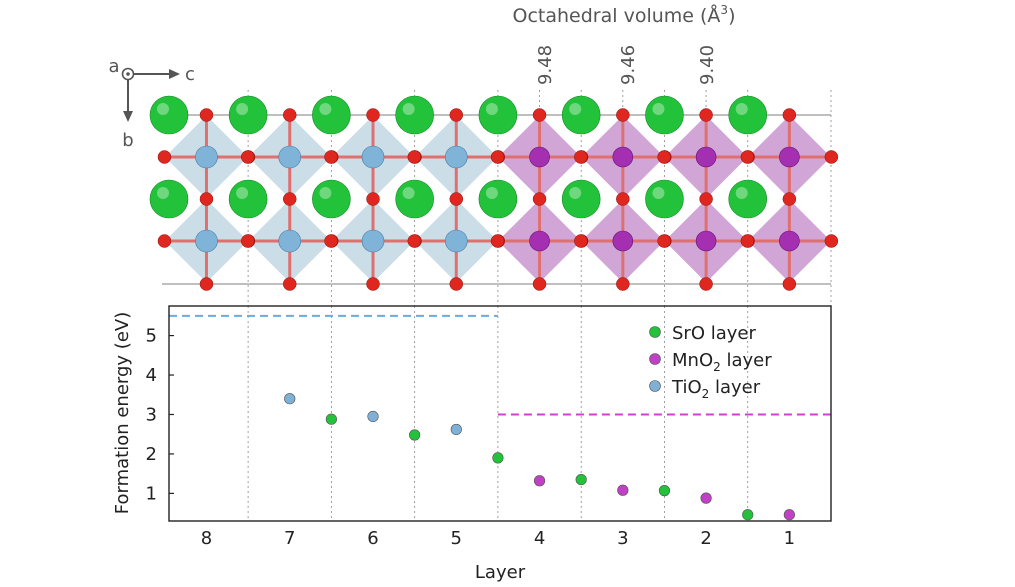 The image size is (1015, 587). What do you see at coordinates (128, 74) in the screenshot?
I see `a-axis-dot` at bounding box center [128, 74].